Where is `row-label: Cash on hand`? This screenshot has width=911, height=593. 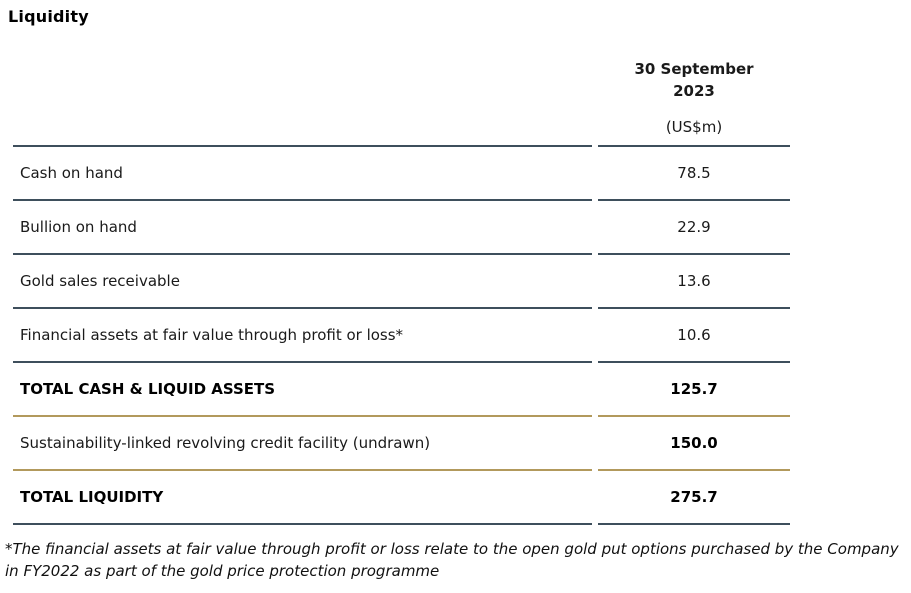
row-label: Cash on hand is located at coordinates (71, 173).